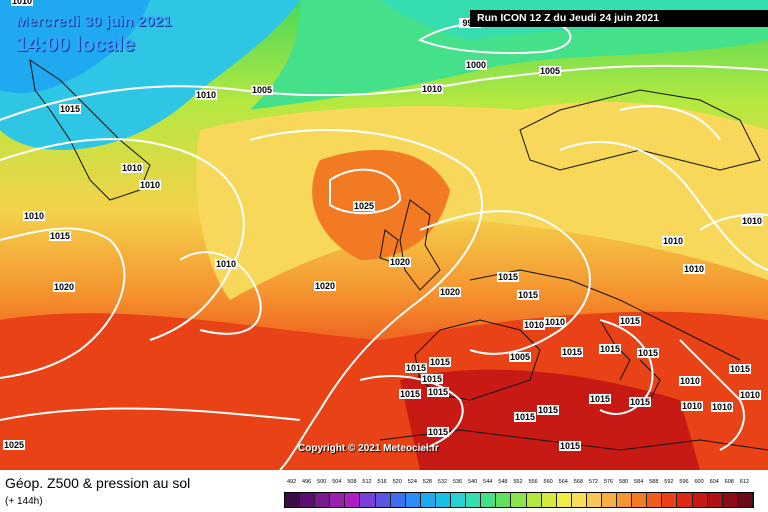  I want to click on legend-value: 500, so click(322, 482).